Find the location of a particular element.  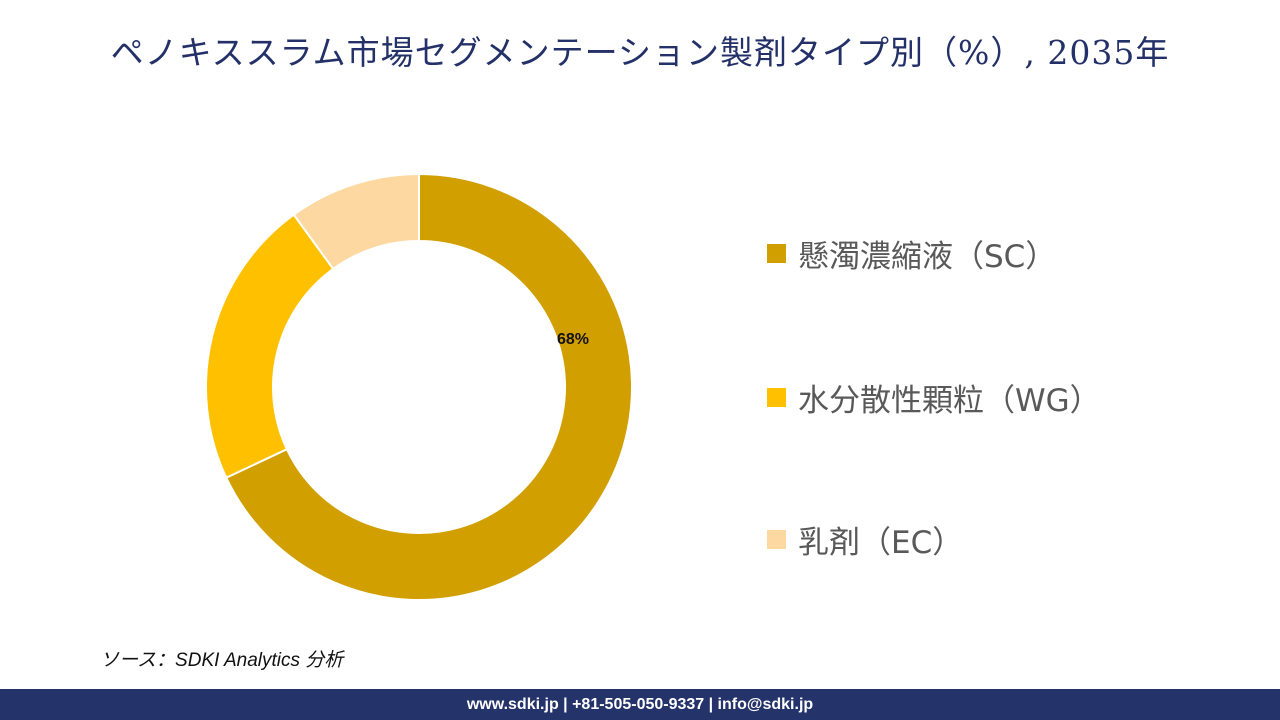

donut-slice-ec is located at coordinates (356, 221).